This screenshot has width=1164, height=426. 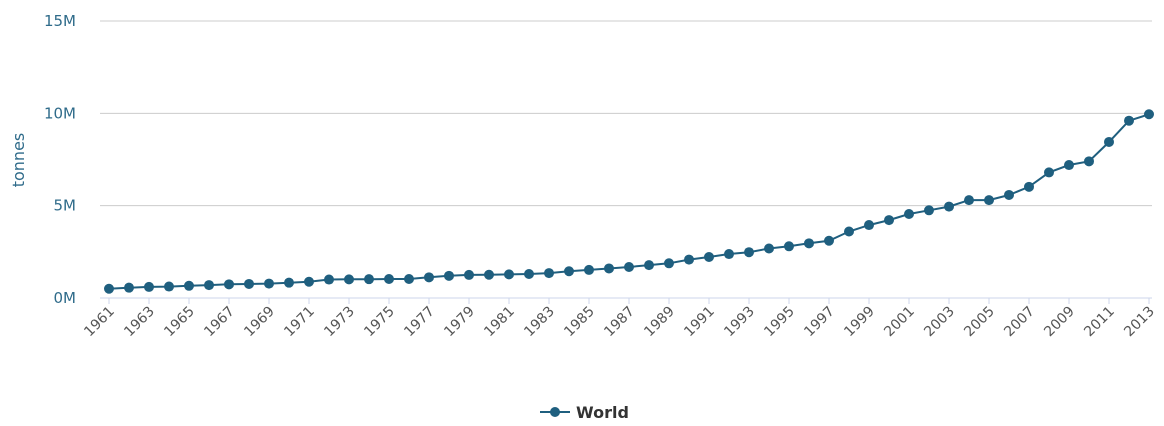 I want to click on x-tick-label: 1961, so click(x=99, y=322).